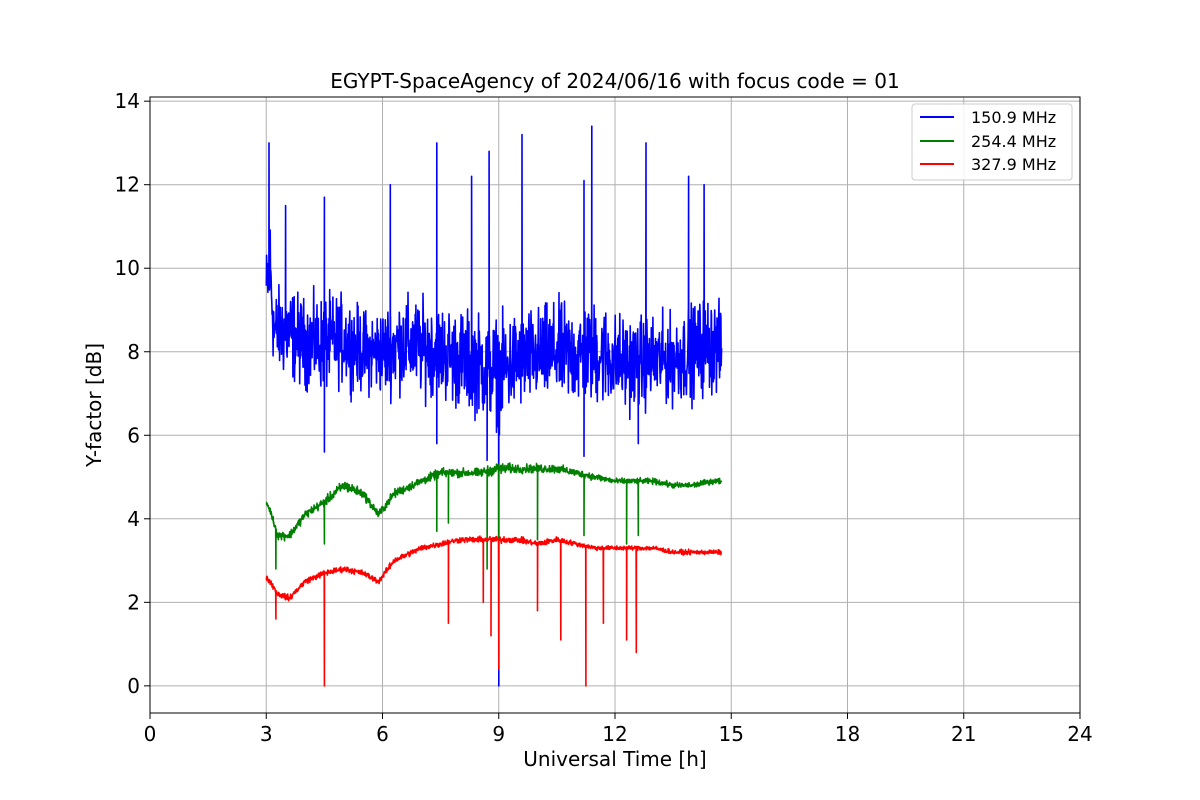 Image resolution: width=1200 pixels, height=800 pixels. What do you see at coordinates (133, 435) in the screenshot?
I see `y-tick-label: 6` at bounding box center [133, 435].